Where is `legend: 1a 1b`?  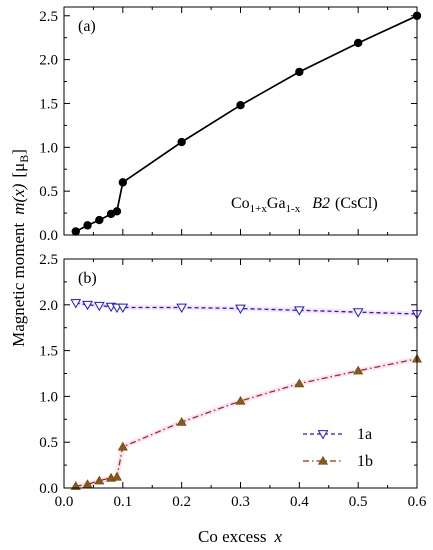 legend: 1a 1b is located at coordinates (338, 448).